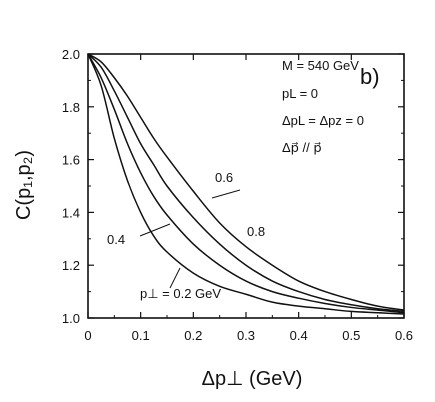  Describe the element at coordinates (71, 54) in the screenshot. I see `y-tick-label: 2.0` at that location.